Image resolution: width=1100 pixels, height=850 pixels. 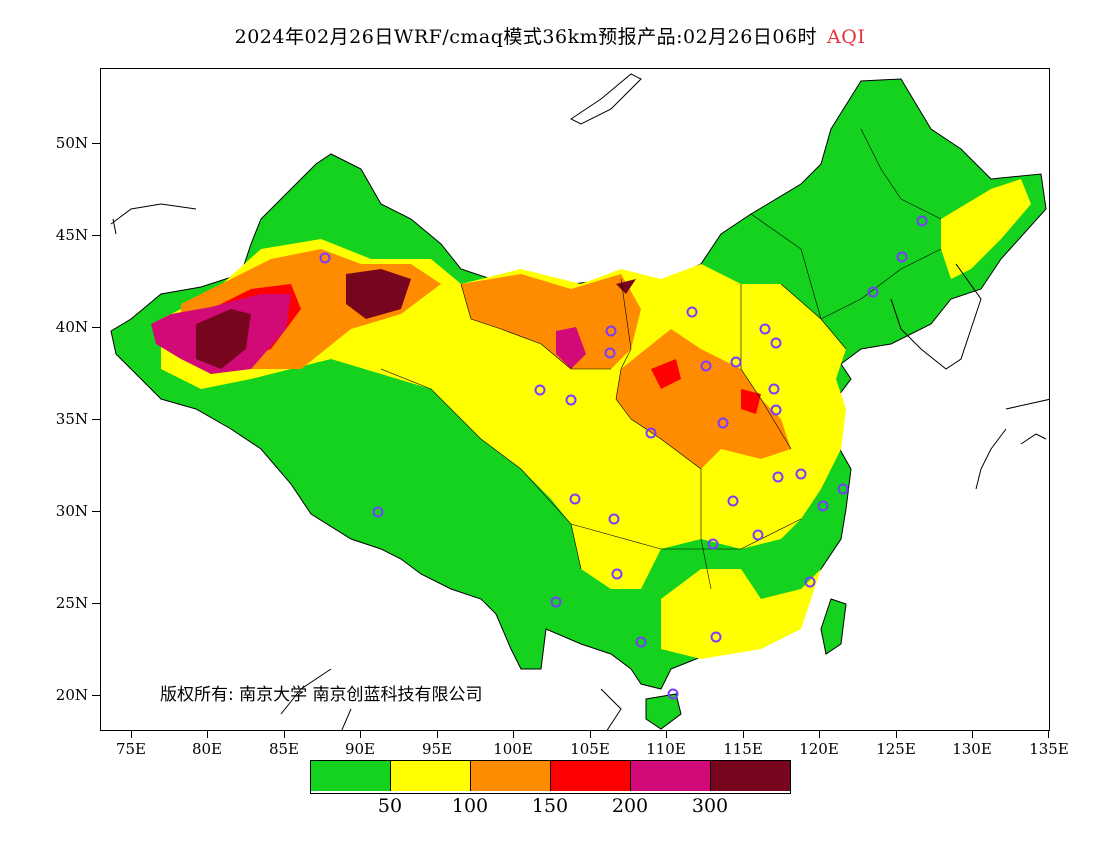 What do you see at coordinates (71, 235) in the screenshot?
I see `lat-label: 45N` at bounding box center [71, 235].